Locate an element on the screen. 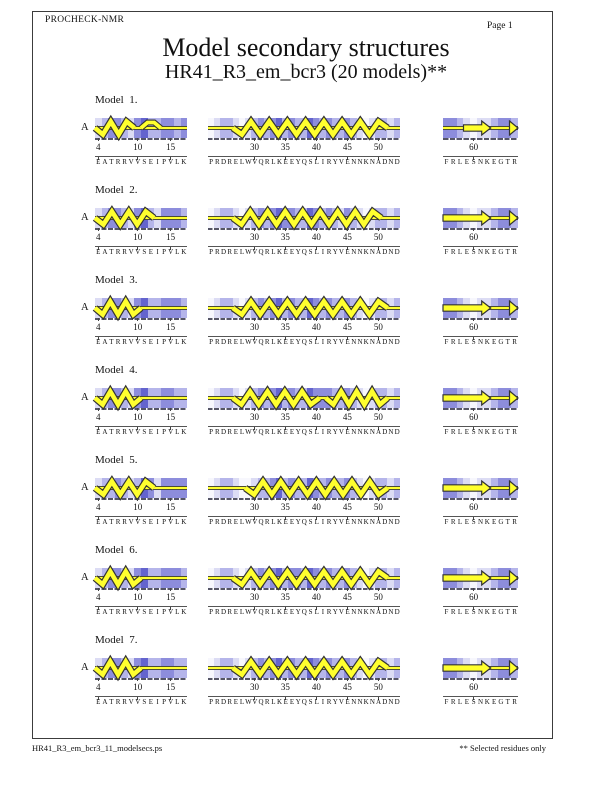 The height and width of the screenshot is (792, 612). model-label: Model 1. is located at coordinates (116, 100).